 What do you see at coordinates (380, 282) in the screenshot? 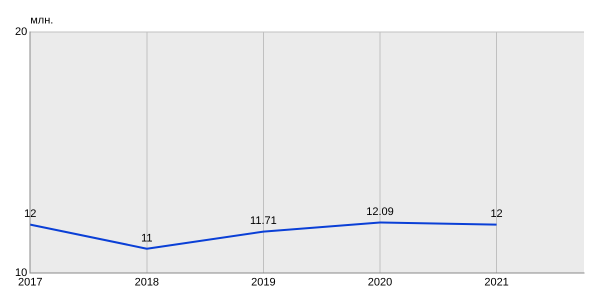
I see `x-tick-label: 2020` at bounding box center [380, 282].